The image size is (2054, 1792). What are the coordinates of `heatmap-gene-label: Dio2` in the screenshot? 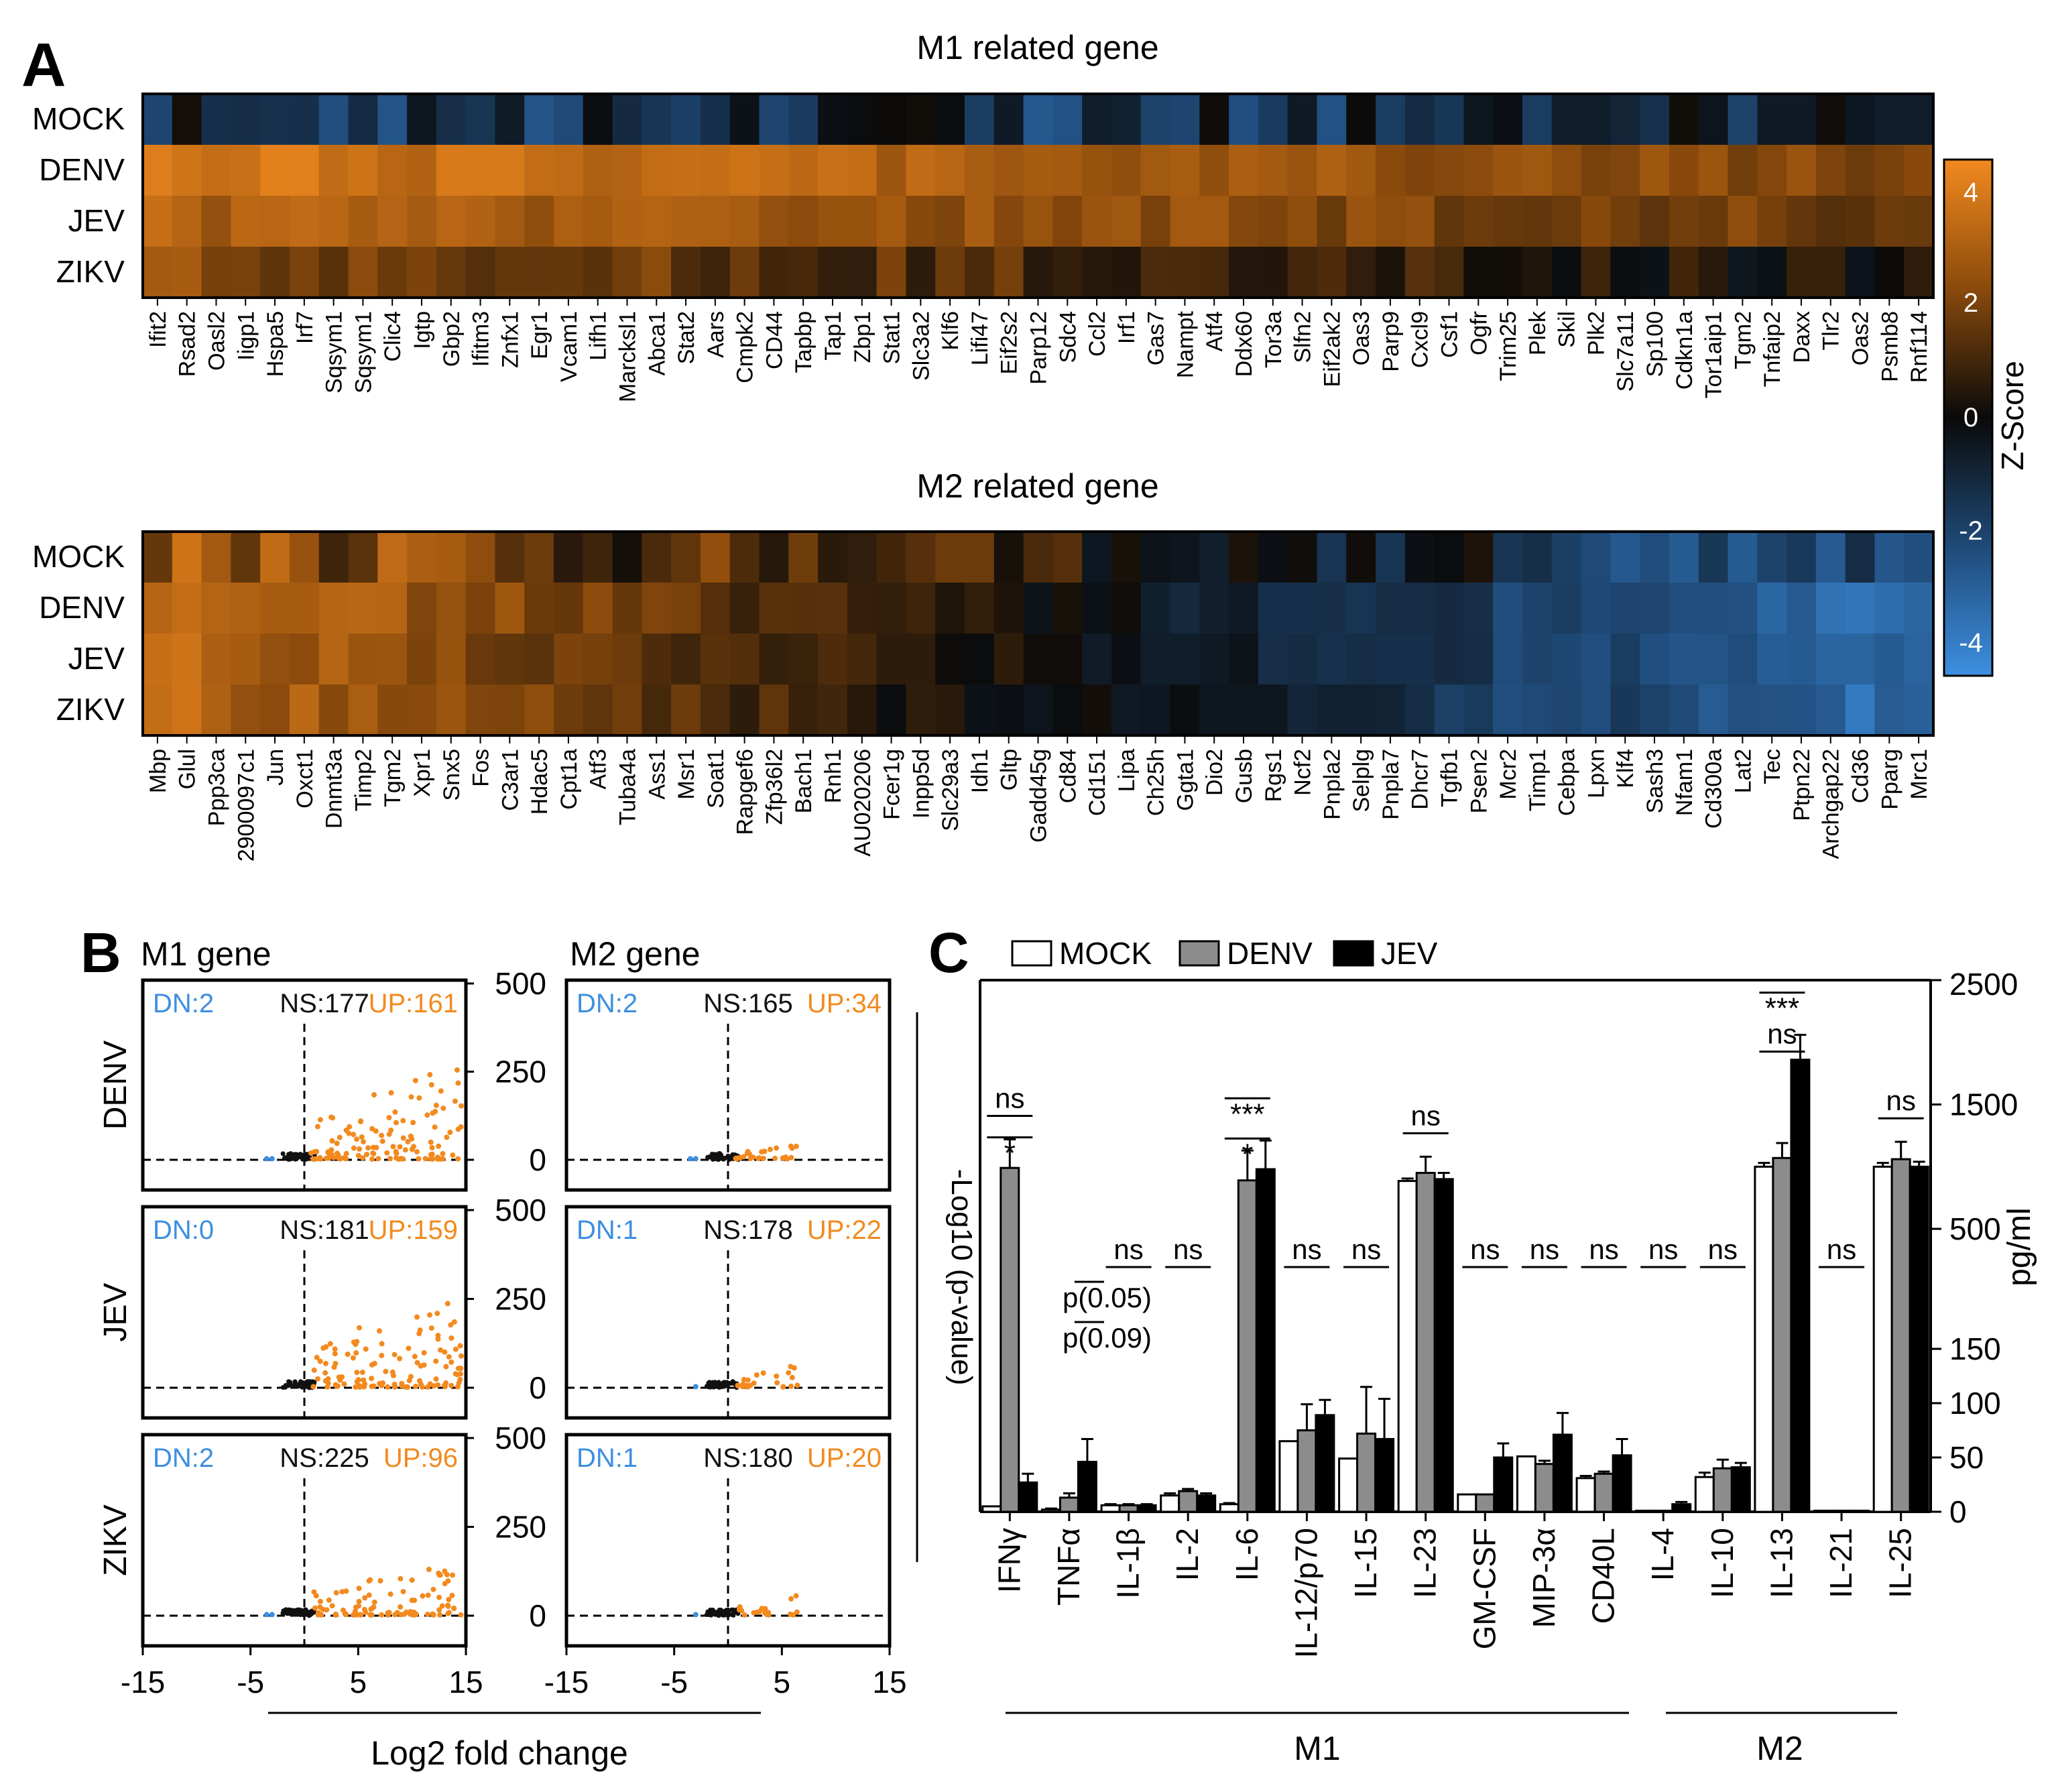 It's located at (1214, 772).